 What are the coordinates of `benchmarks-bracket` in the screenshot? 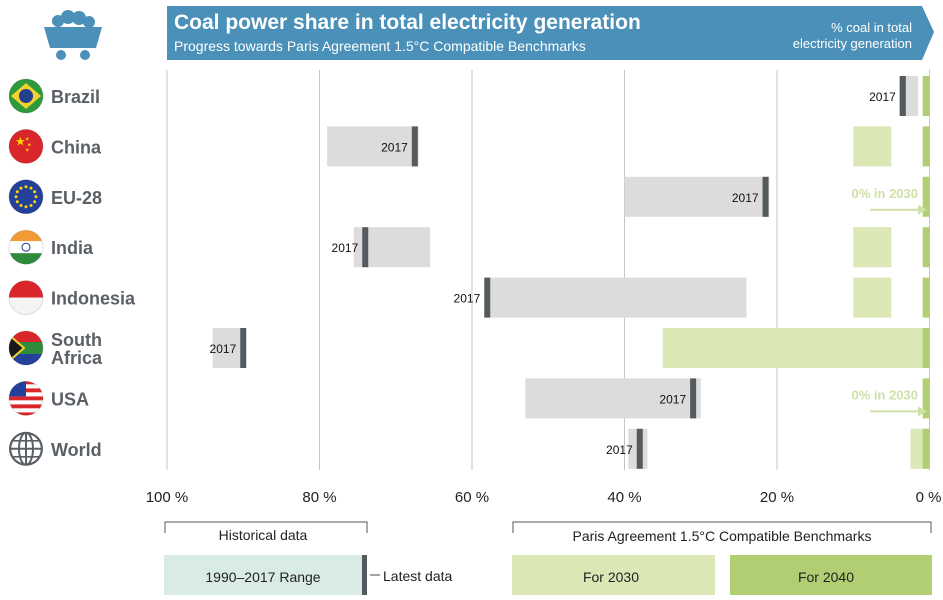 It's located at (722, 527).